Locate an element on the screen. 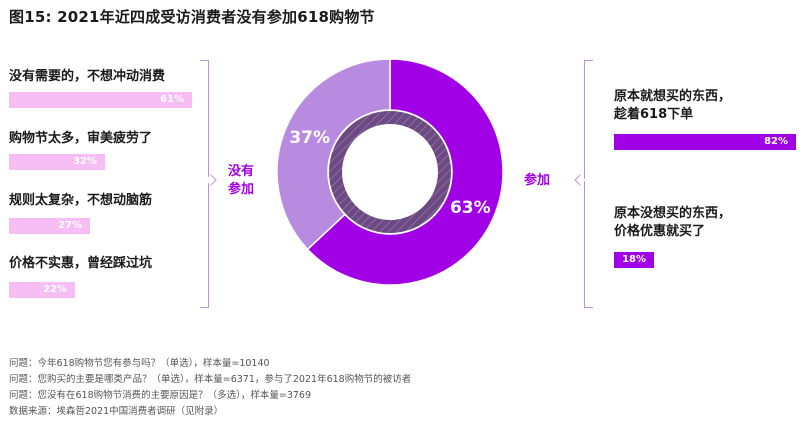  donut-slice-participated is located at coordinates (405, 172).